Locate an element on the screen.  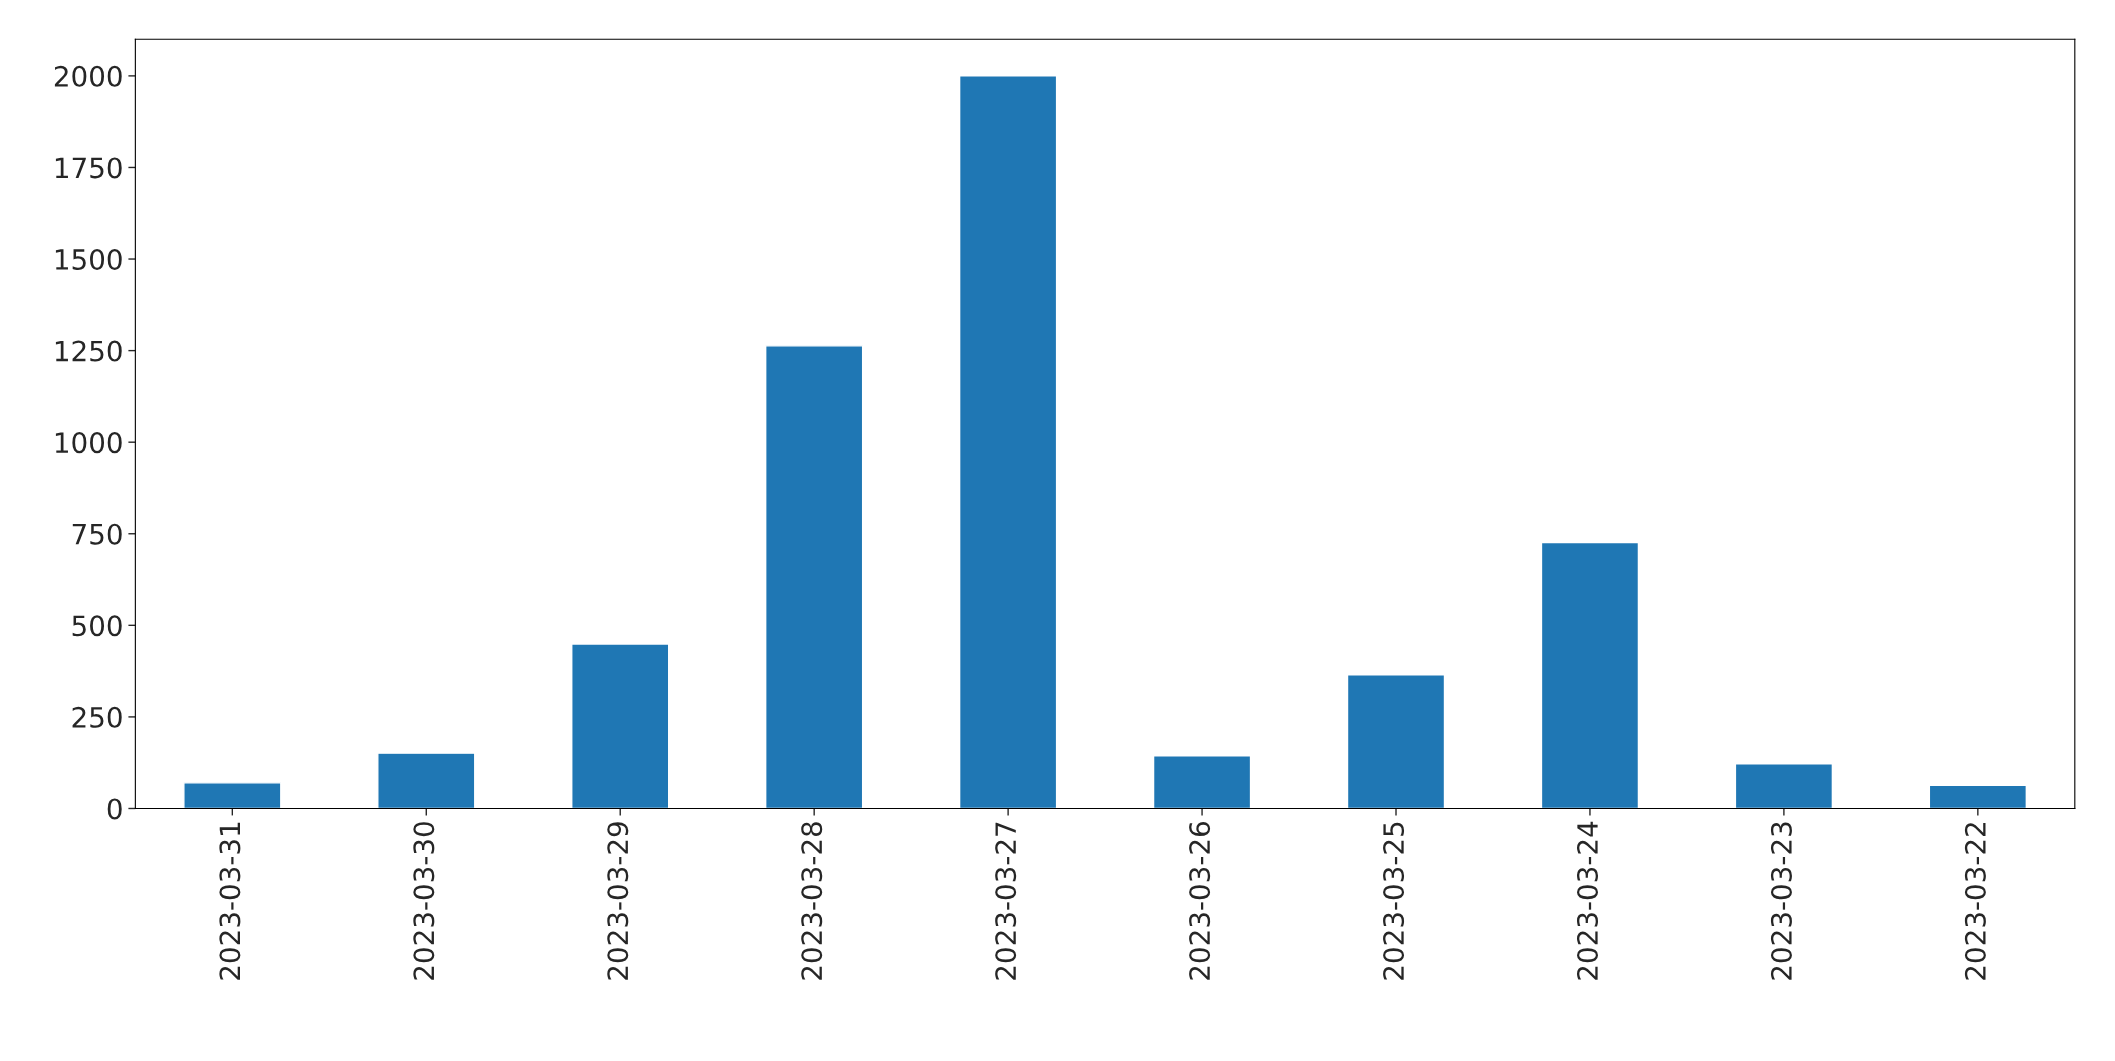
x-tick-label: 2023-03-31 is located at coordinates (230, 901).